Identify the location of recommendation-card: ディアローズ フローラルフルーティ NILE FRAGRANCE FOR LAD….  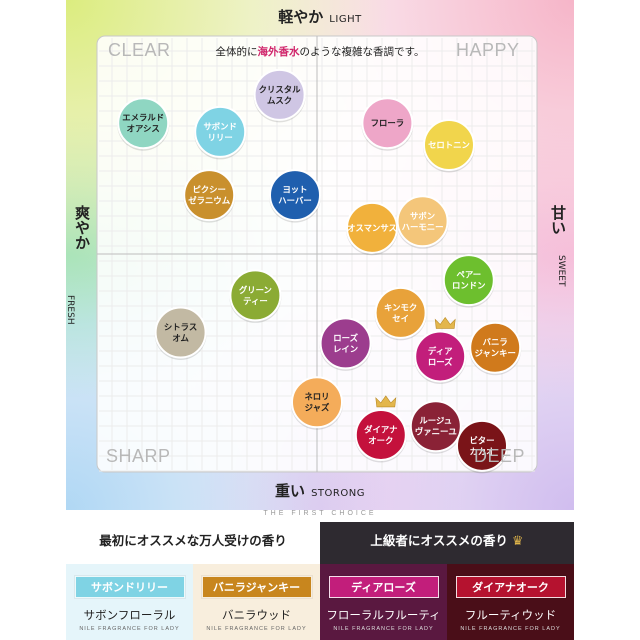
(383, 602).